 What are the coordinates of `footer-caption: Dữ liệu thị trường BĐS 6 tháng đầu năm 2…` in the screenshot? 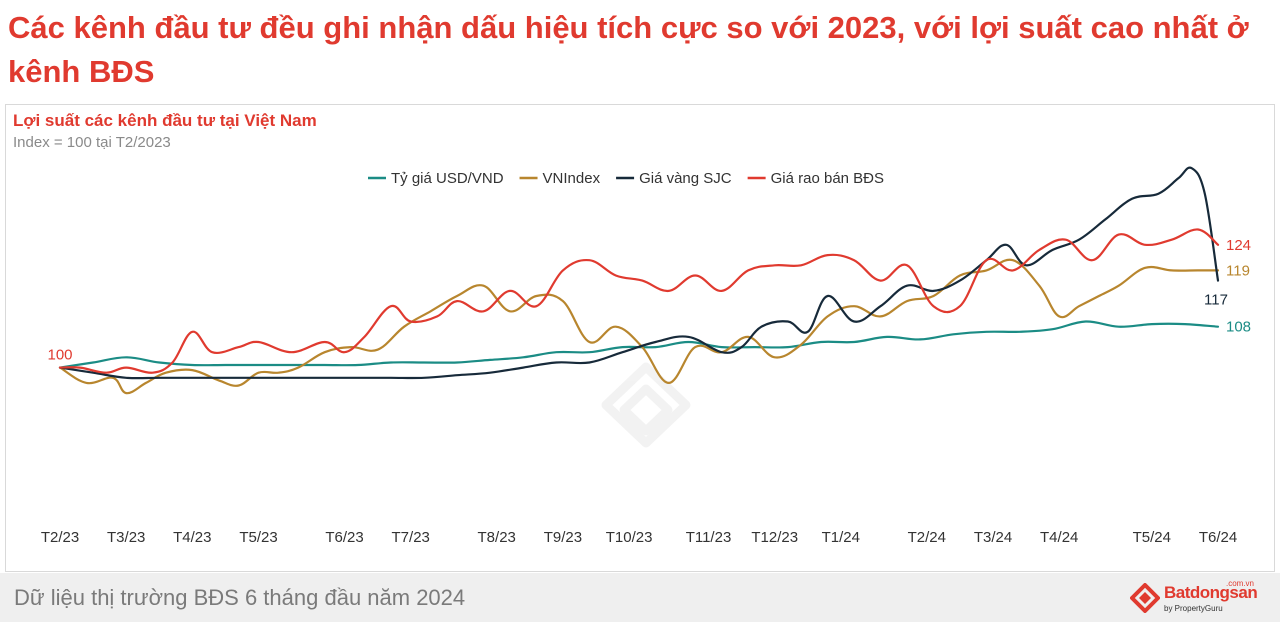 It's located at (240, 597).